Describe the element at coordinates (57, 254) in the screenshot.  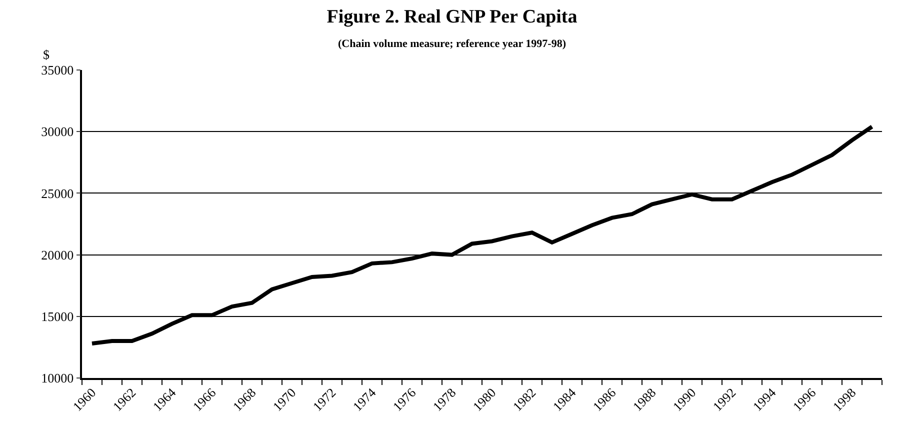
I see `y-tick-label: 20000` at that location.